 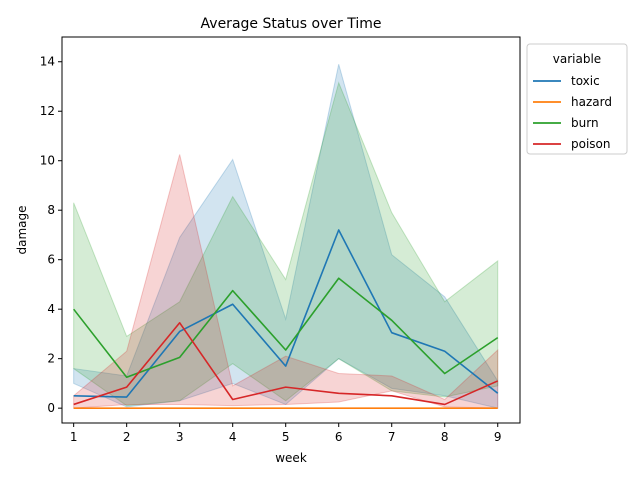 What do you see at coordinates (51, 235) in the screenshot?
I see `y-axis-ticks: 0 2 4 6 8 10 12 14` at bounding box center [51, 235].